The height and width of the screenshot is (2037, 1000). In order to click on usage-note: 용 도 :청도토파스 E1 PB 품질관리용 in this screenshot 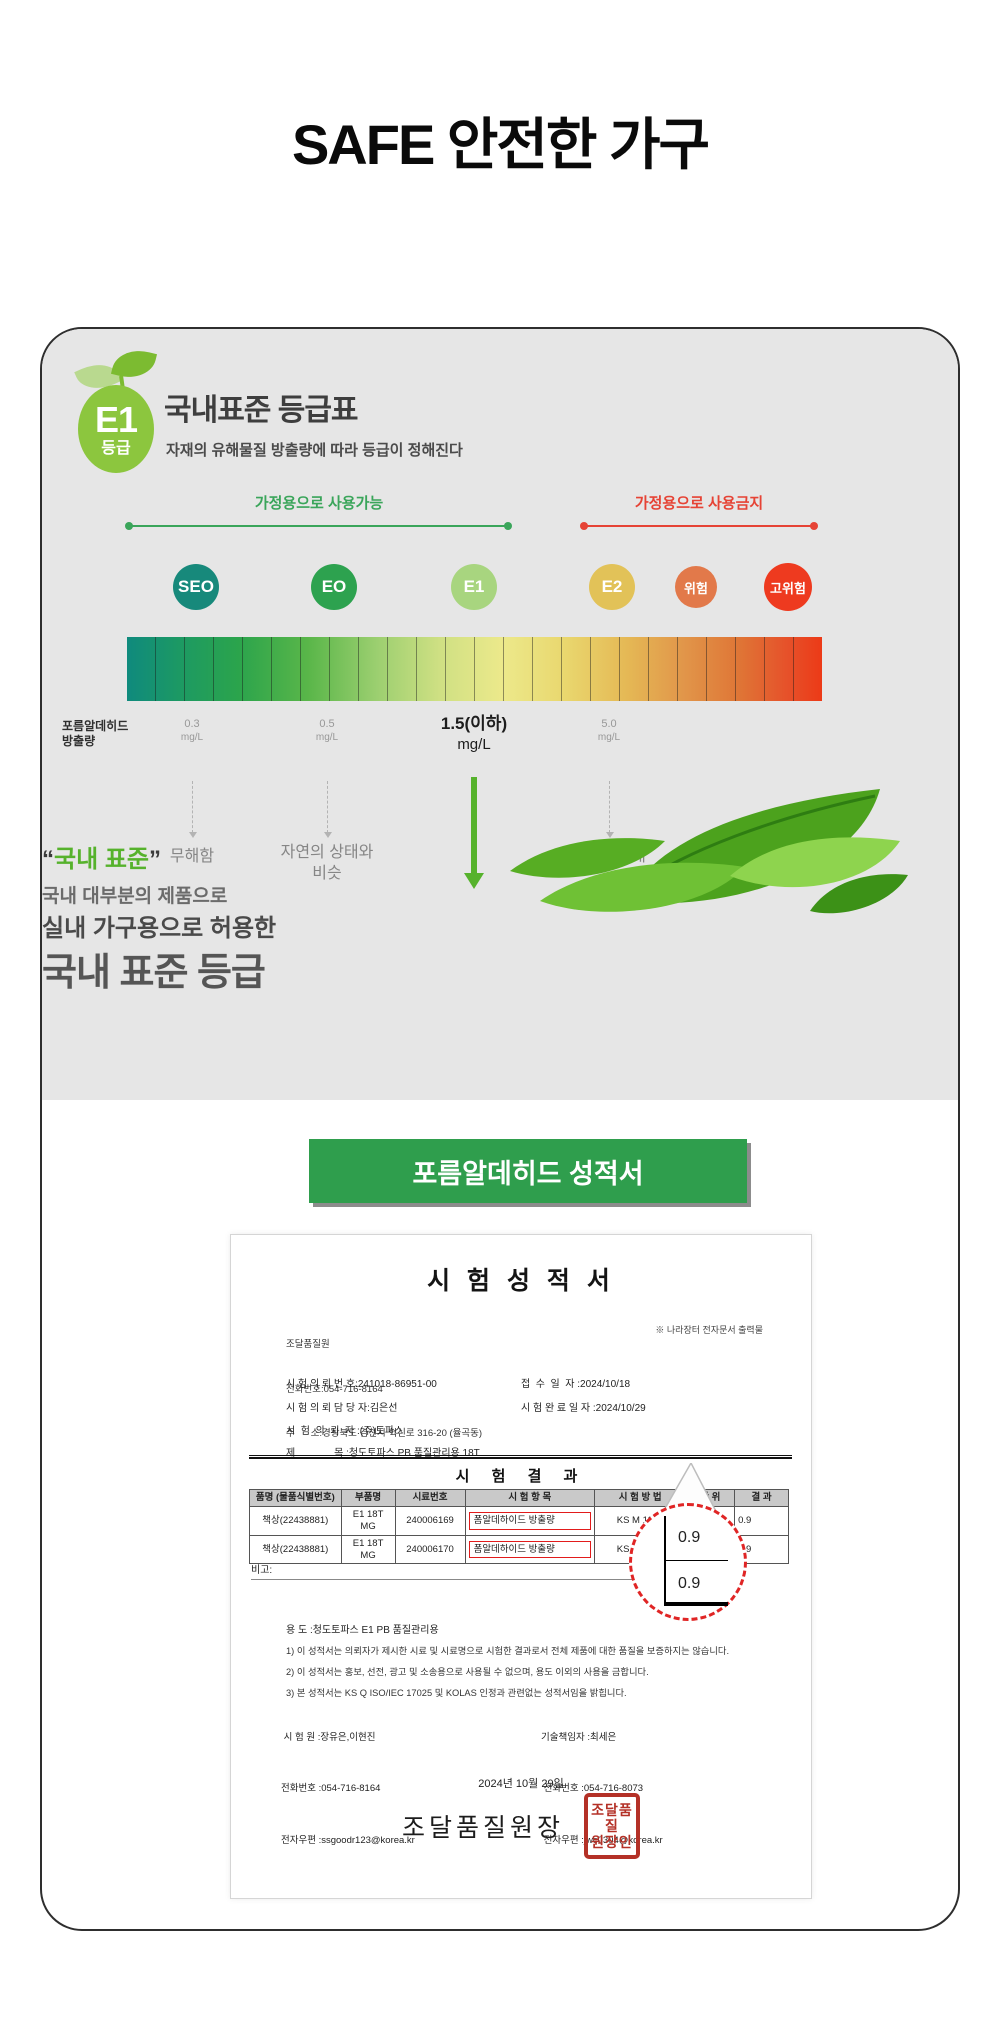, I will do `click(362, 1630)`.